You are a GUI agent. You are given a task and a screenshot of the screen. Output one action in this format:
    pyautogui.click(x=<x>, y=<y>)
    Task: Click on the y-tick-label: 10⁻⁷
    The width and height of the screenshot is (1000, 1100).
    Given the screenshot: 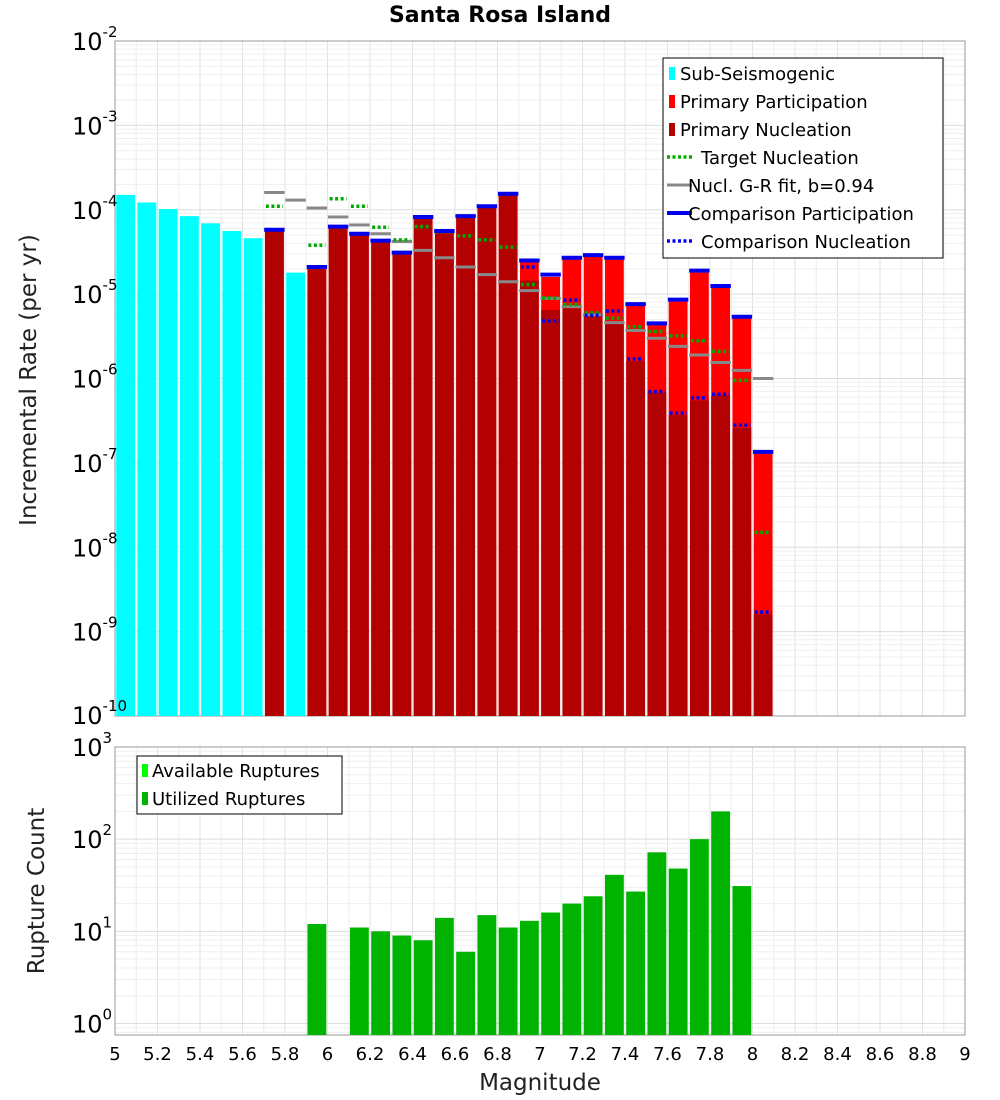 What is the action you would take?
    pyautogui.click(x=95, y=461)
    